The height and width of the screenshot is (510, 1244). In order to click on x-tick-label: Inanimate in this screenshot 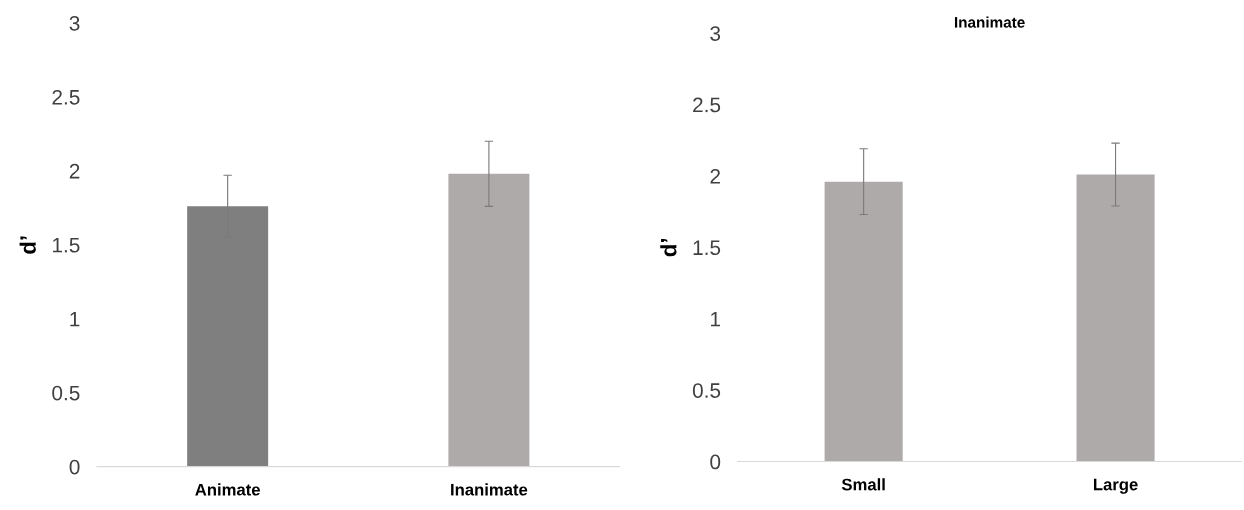, I will do `click(489, 489)`.